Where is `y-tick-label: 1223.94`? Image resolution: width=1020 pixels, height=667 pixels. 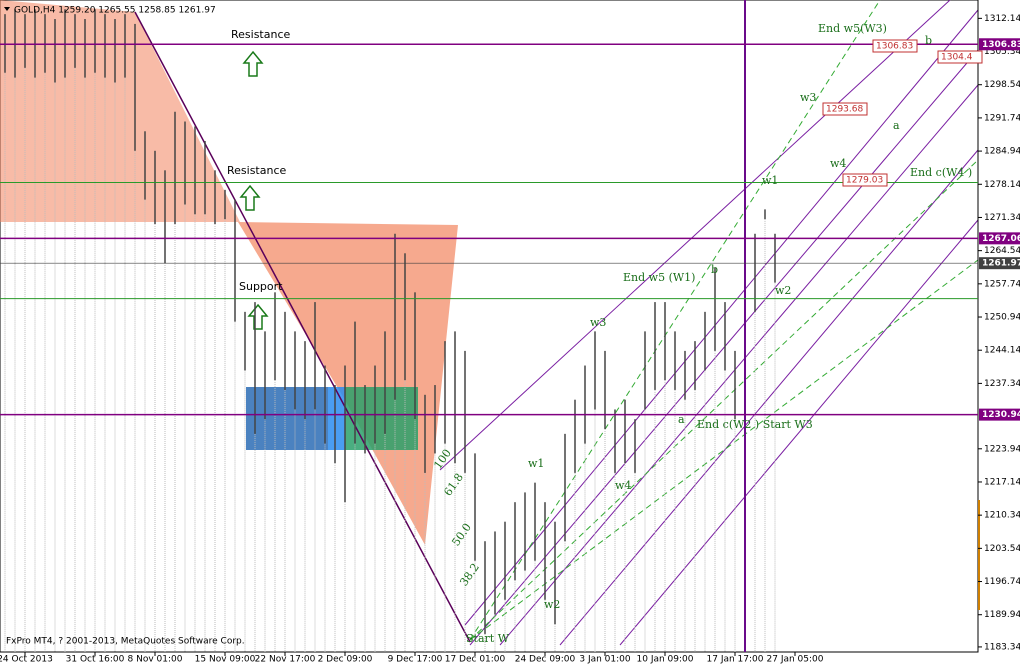 y-tick-label: 1223.94 is located at coordinates (1002, 449).